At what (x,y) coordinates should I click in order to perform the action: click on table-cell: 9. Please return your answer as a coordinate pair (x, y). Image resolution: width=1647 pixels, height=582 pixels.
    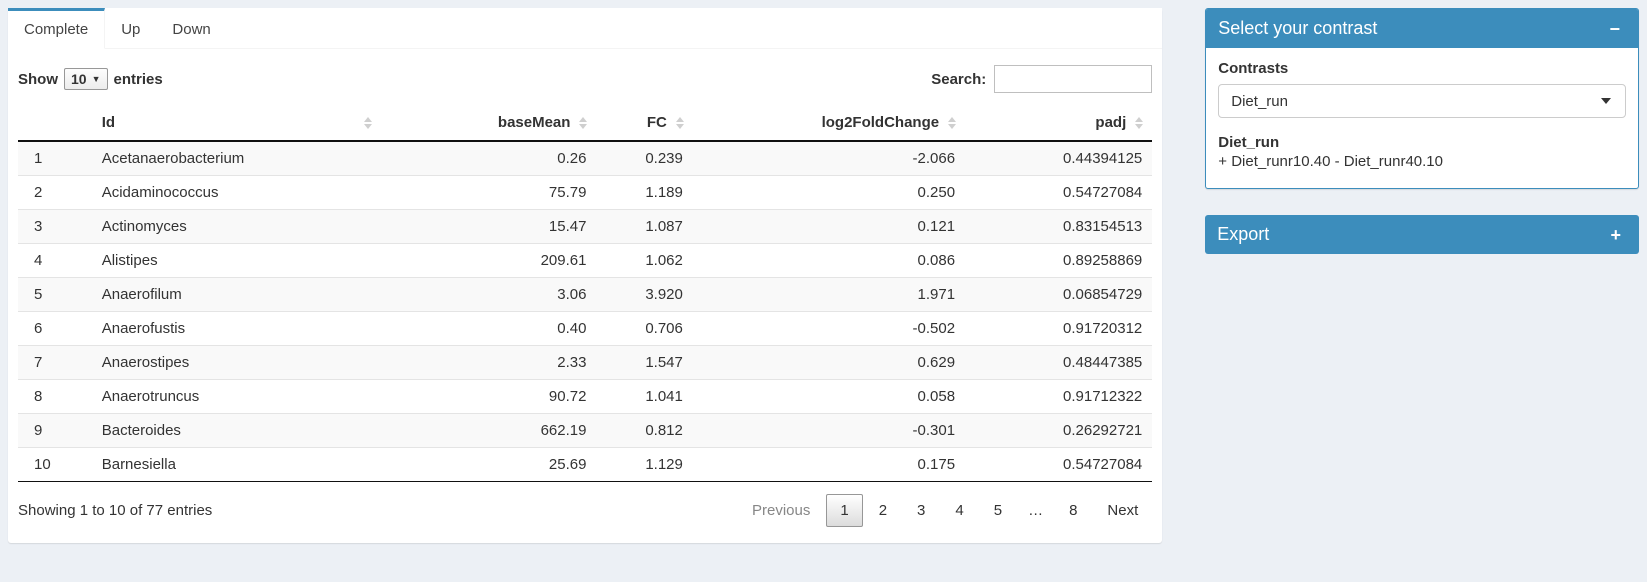
    Looking at the image, I should click on (55, 430).